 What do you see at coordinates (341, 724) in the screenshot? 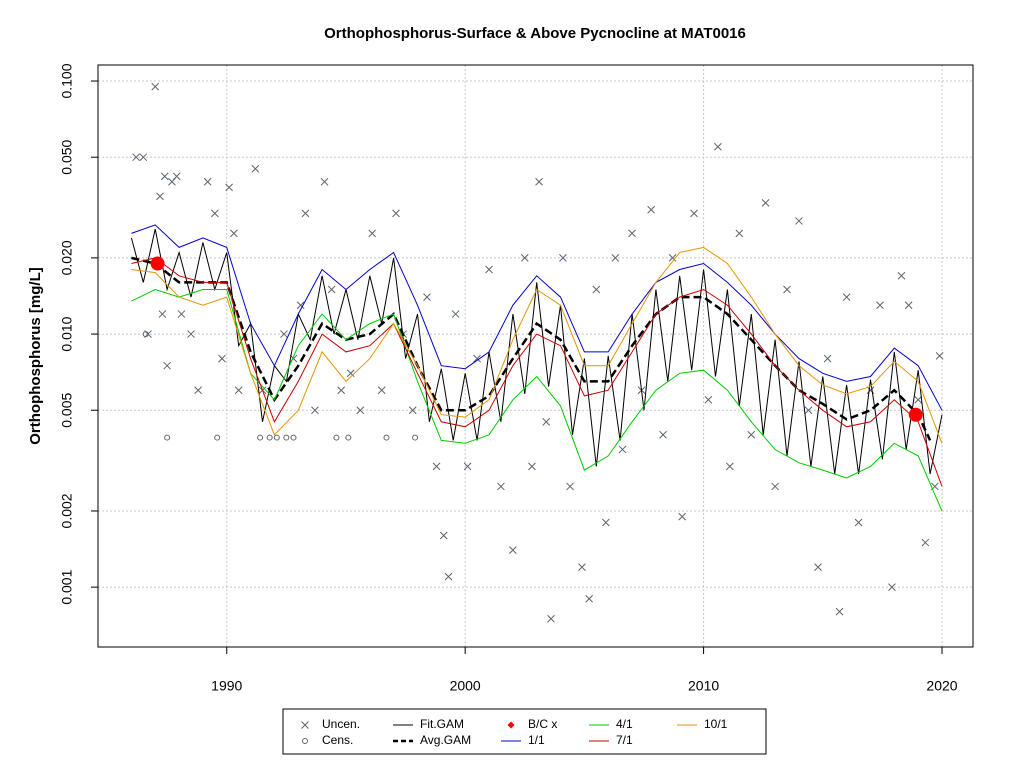
I see `legend-label: Uncen.` at bounding box center [341, 724].